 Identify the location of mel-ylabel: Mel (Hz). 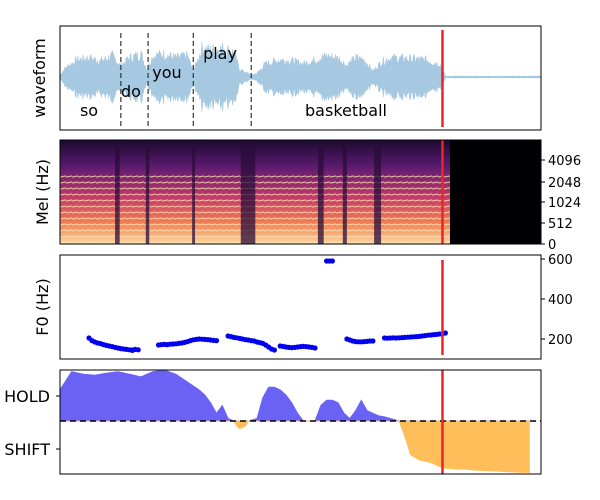
(42, 192).